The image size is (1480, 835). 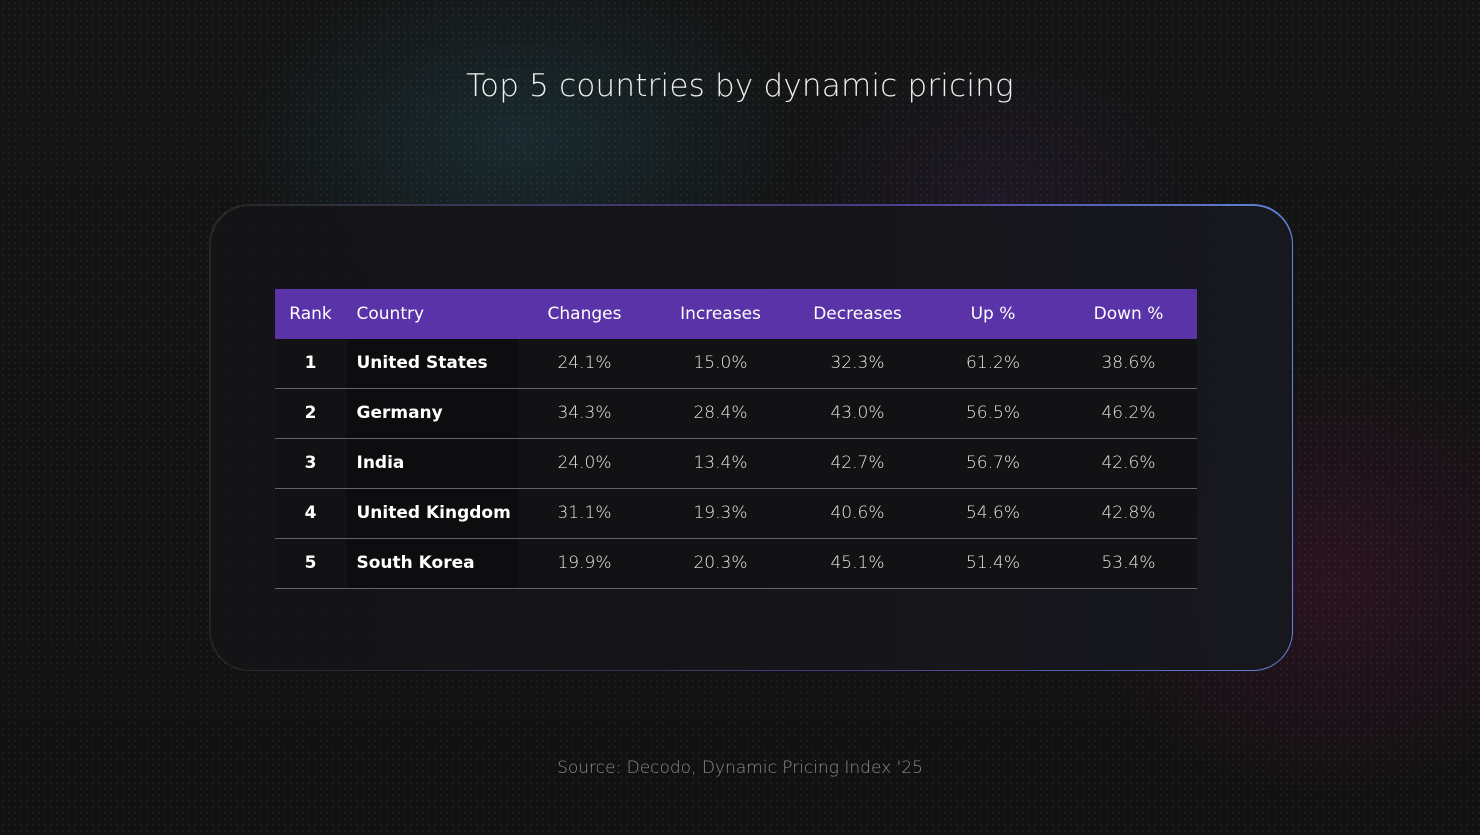 I want to click on cell-up-percent: 61.2%, so click(x=992, y=363).